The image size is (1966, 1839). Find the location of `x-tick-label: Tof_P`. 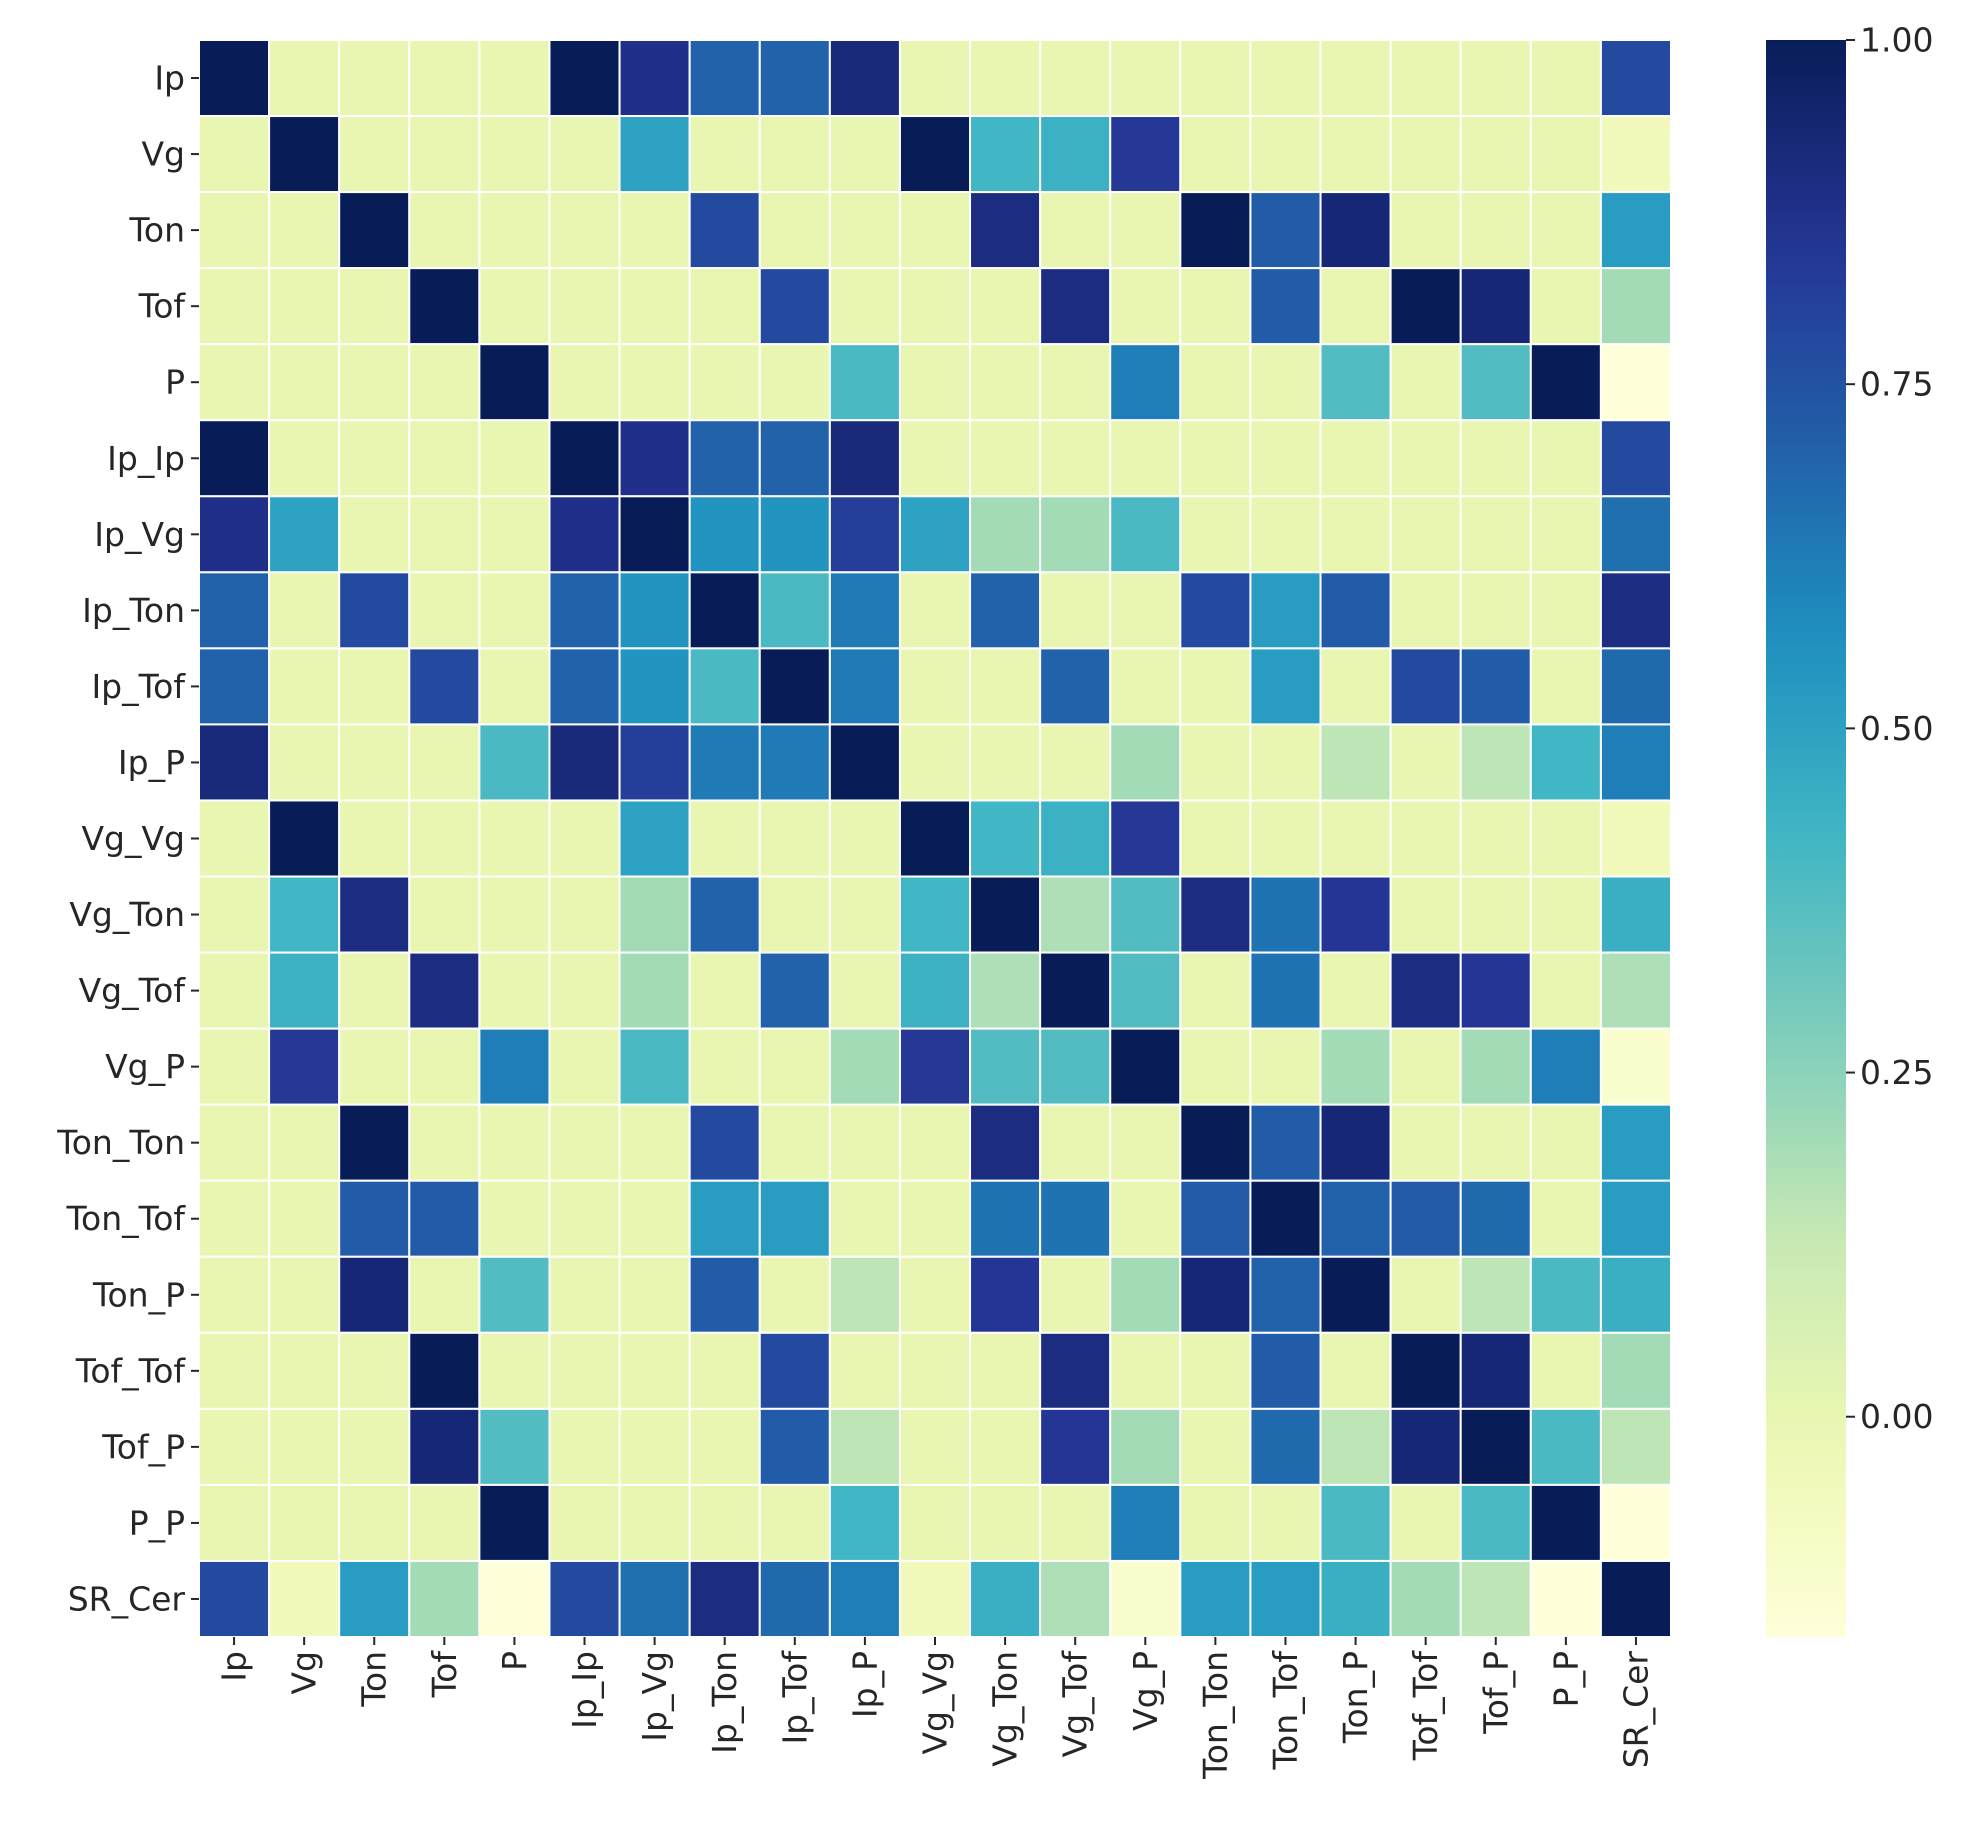

x-tick-label: Tof_P is located at coordinates (1495, 1693).